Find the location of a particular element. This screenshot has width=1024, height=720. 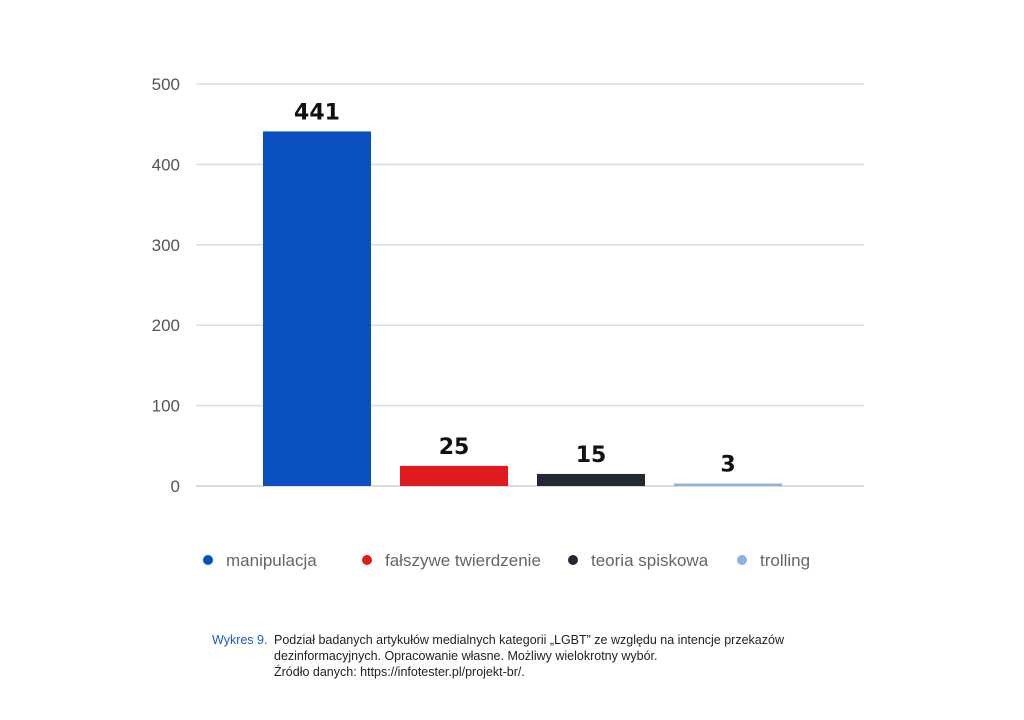

y-tick-label-500: 500 is located at coordinates (166, 84).